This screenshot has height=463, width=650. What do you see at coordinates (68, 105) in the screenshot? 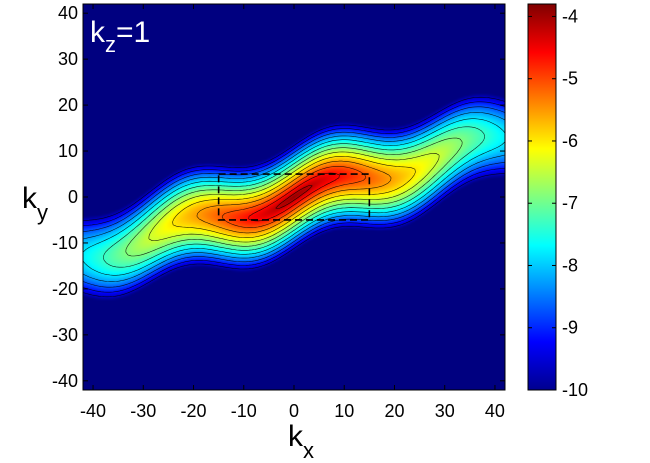
I see `y-tick-label: 20` at bounding box center [68, 105].